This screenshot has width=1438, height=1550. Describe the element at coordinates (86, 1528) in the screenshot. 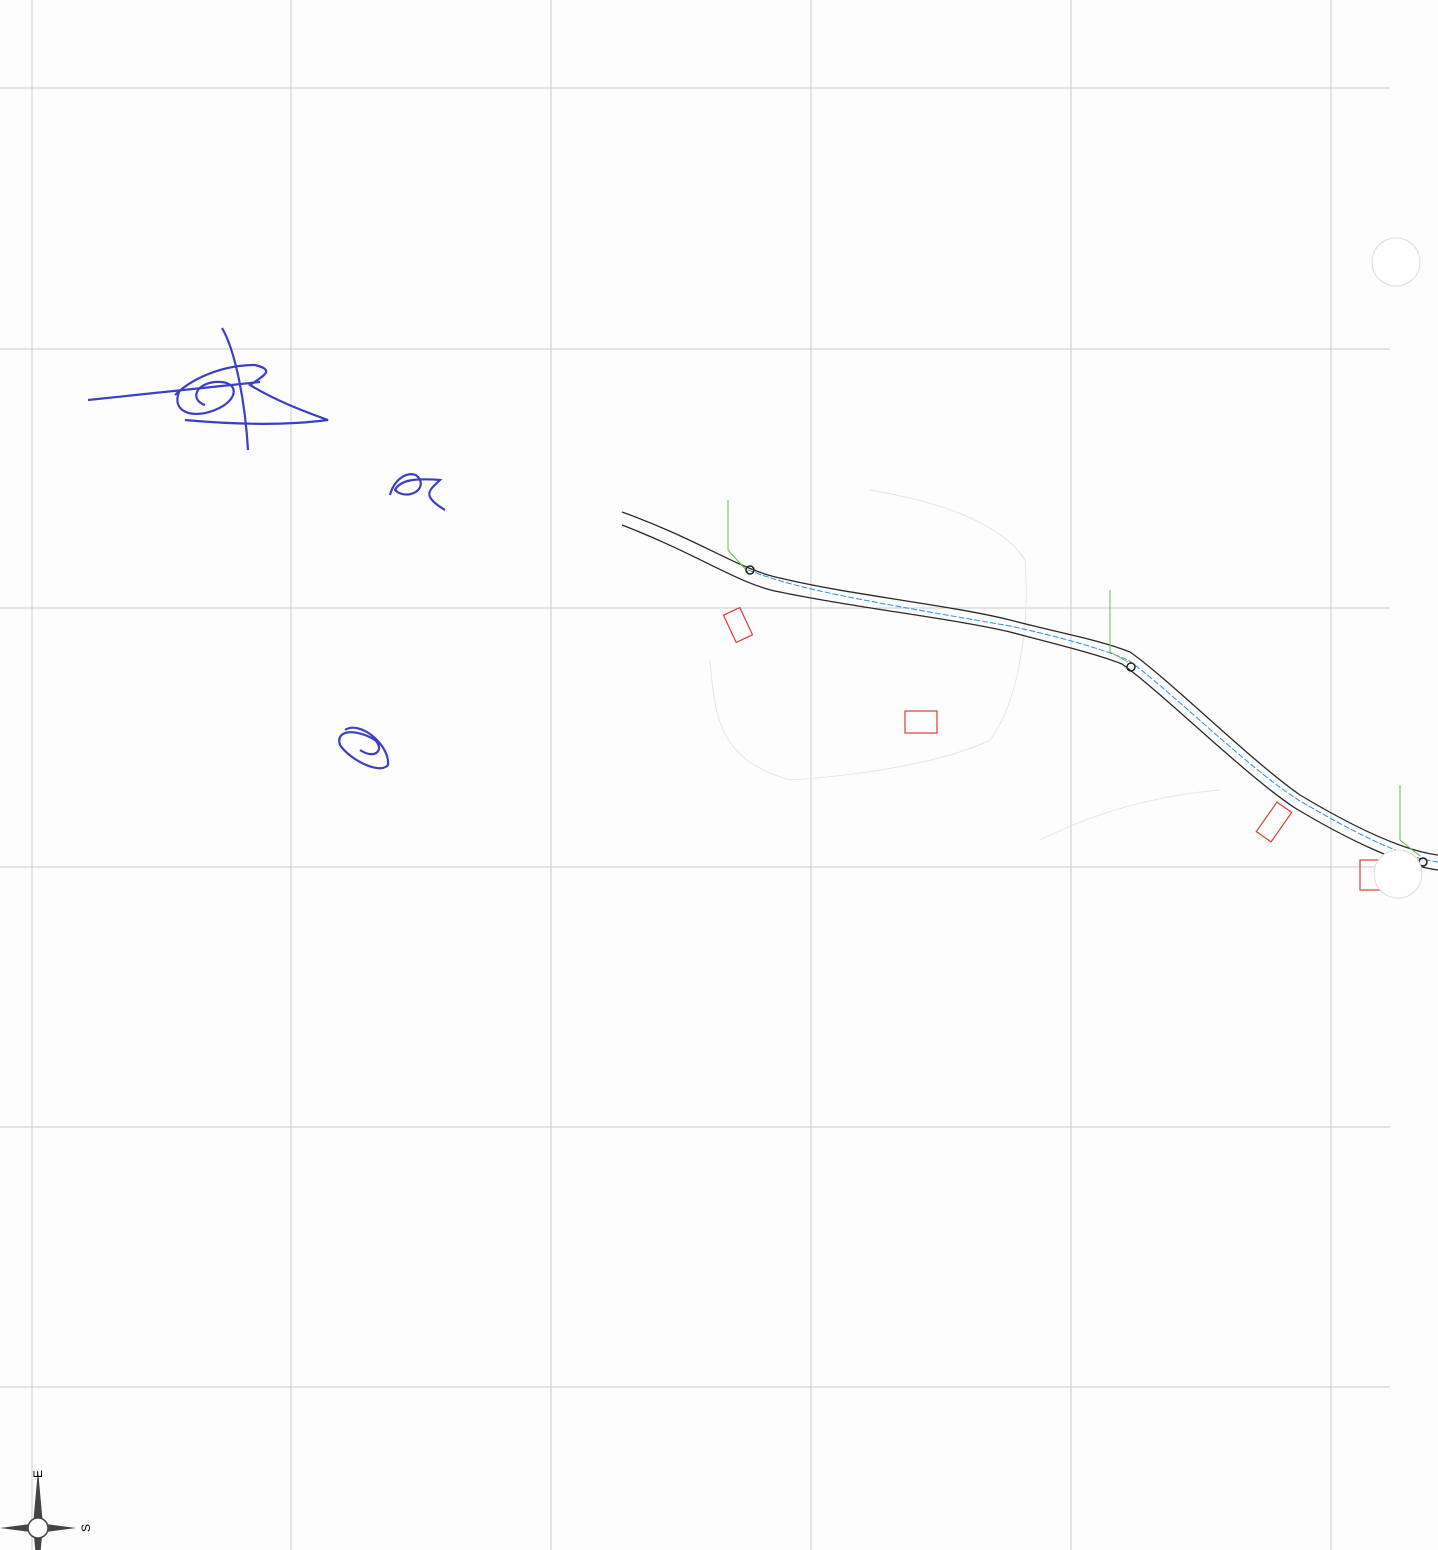

I see `compass-label: S` at that location.